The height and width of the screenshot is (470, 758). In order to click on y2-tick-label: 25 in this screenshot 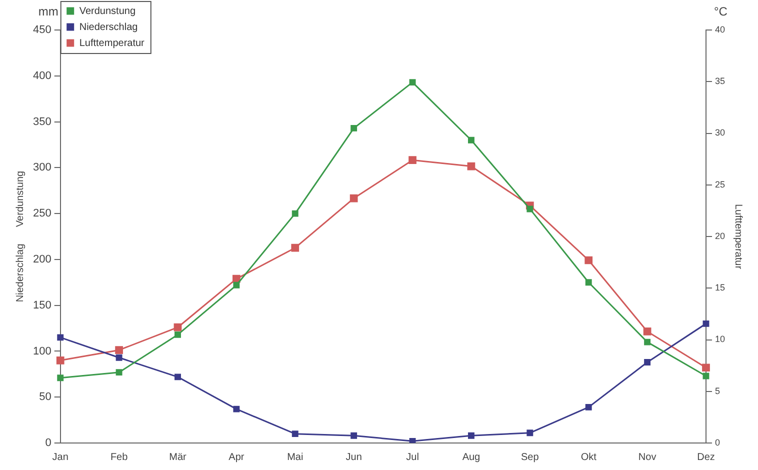, I will do `click(720, 184)`.